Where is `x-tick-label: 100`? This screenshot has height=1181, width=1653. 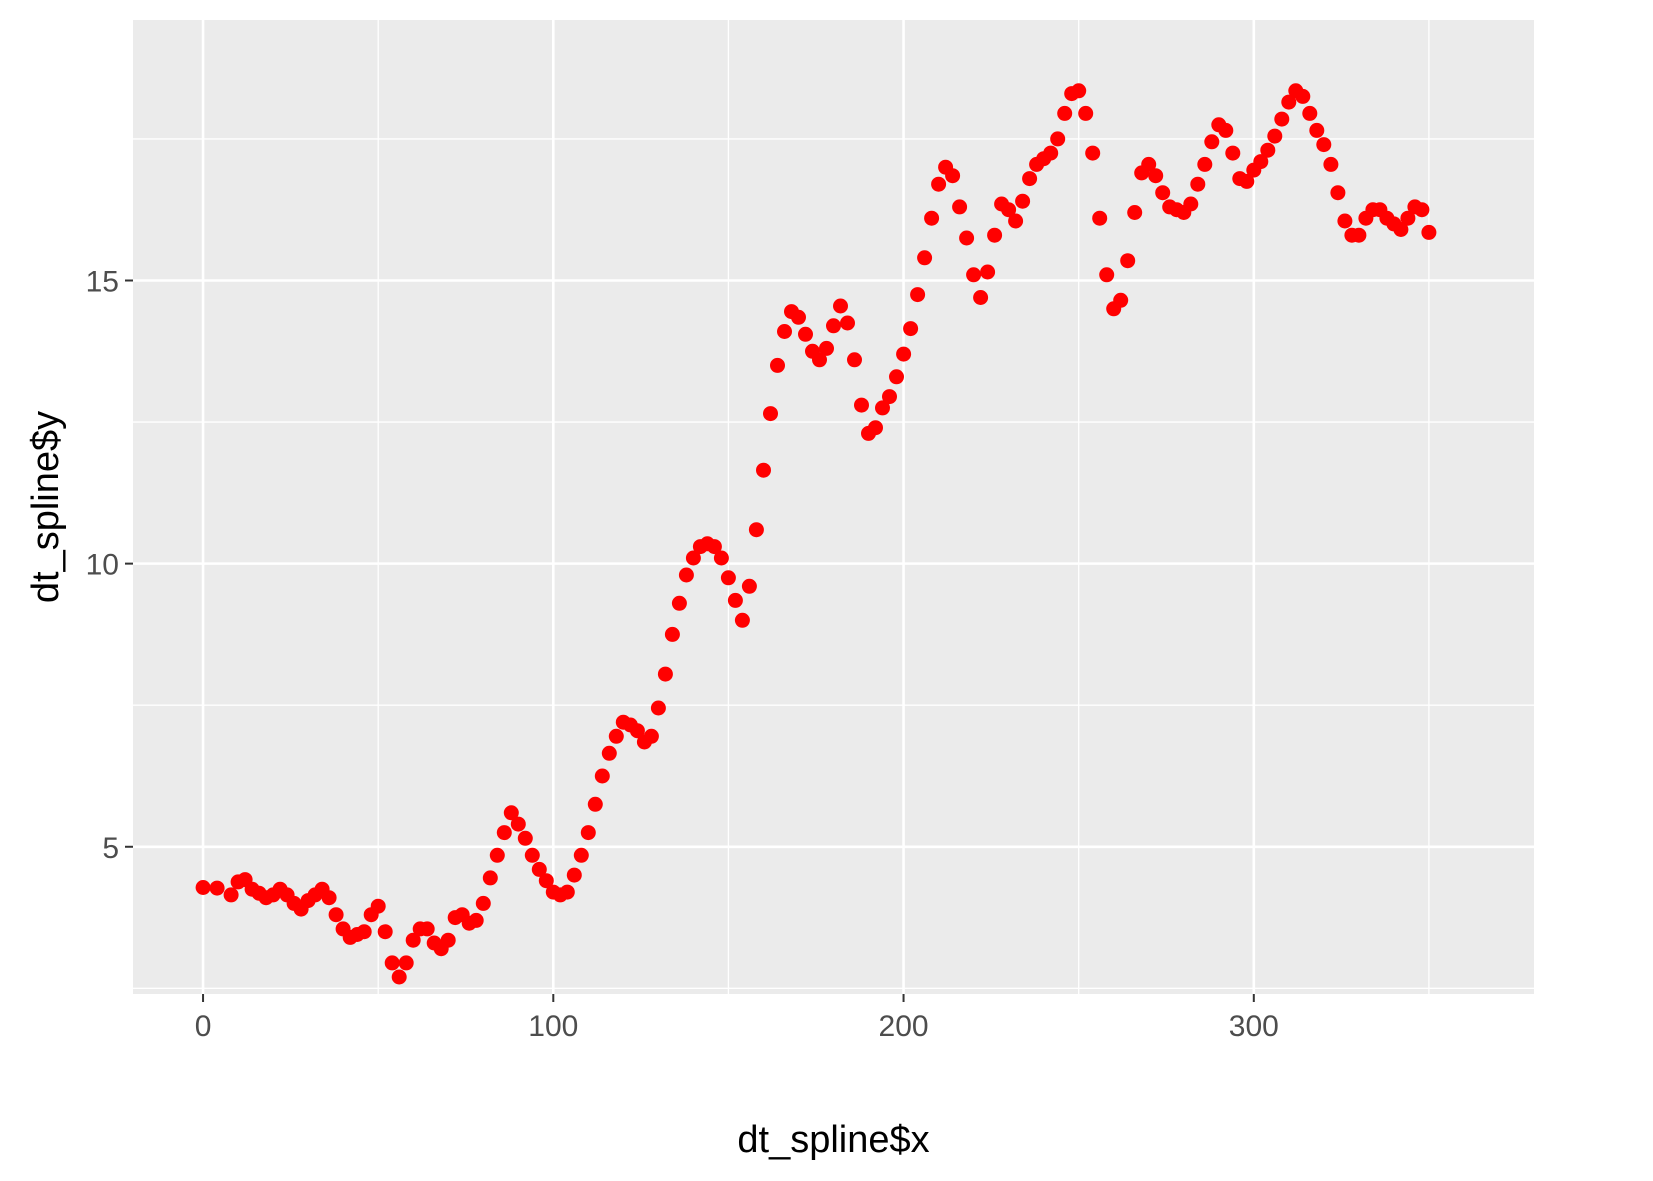
x-tick-label: 100 is located at coordinates (553, 1026).